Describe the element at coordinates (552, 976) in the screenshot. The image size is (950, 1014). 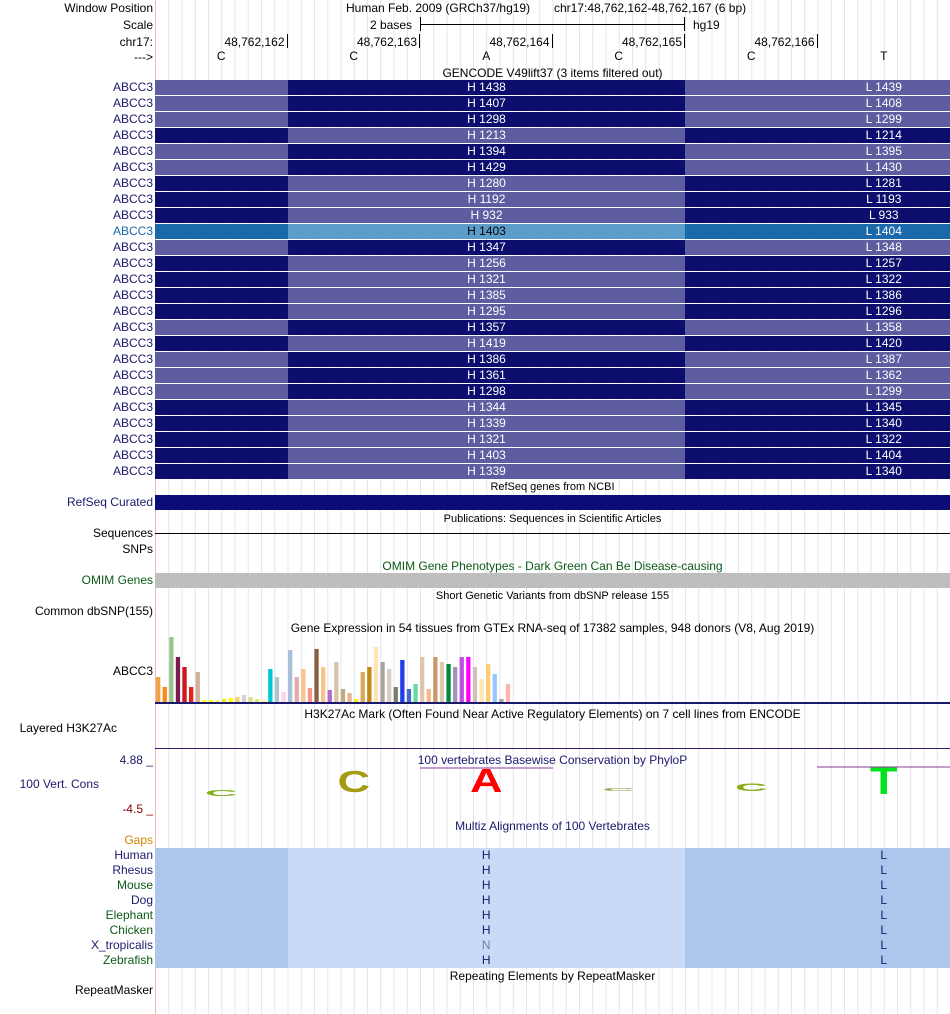
I see `repeatmasker-title: Repeating Elements by RepeatMasker` at that location.